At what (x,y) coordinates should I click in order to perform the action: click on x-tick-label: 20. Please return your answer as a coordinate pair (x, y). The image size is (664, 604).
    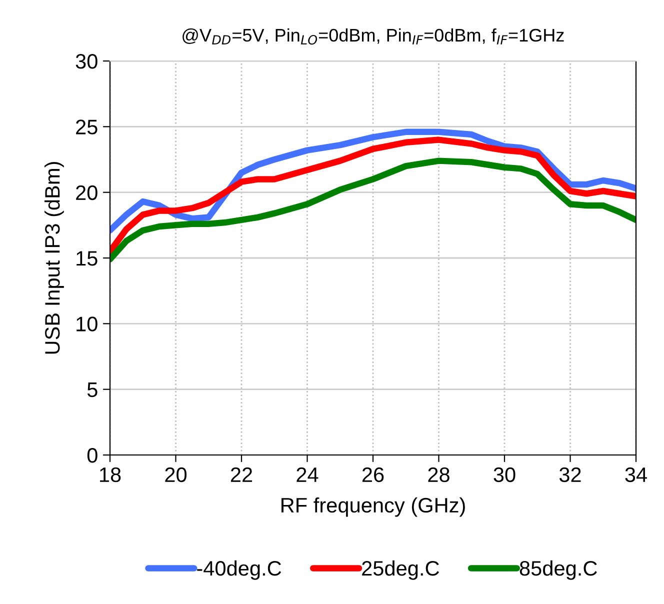
    Looking at the image, I should click on (176, 474).